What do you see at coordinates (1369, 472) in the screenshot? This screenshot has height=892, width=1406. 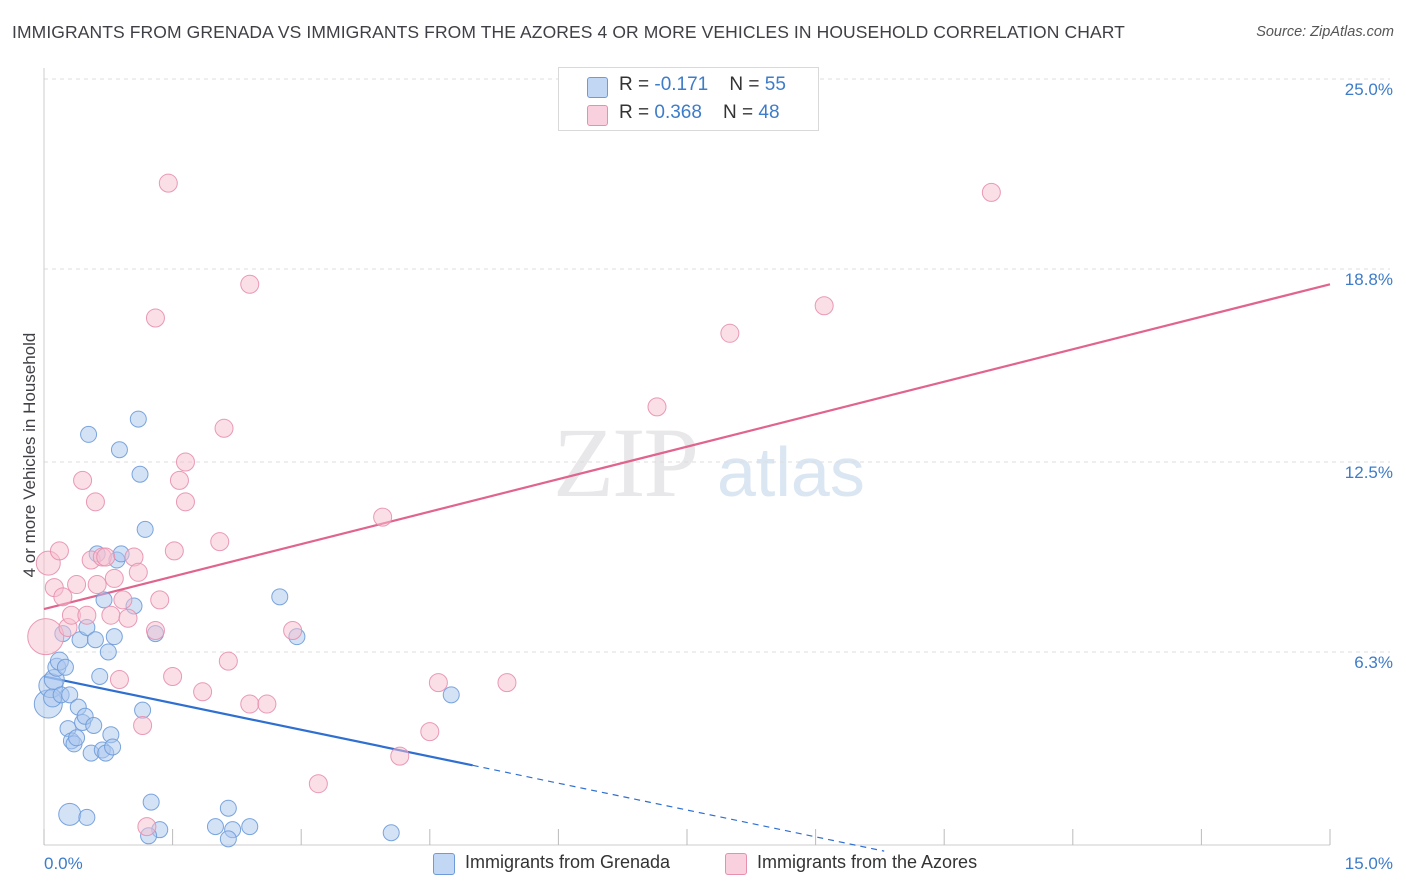 I see `y-tick-label: 12.5%` at bounding box center [1369, 472].